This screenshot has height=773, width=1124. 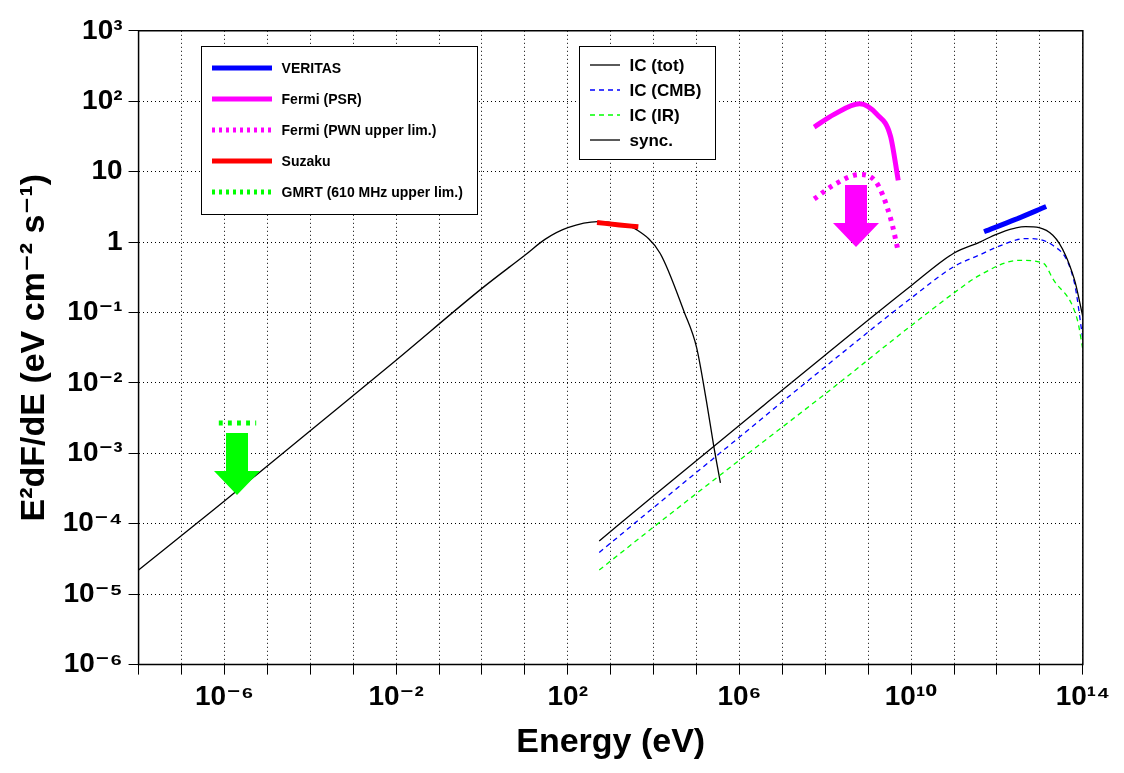 I want to click on y-tick-label: 10³, so click(x=102, y=29).